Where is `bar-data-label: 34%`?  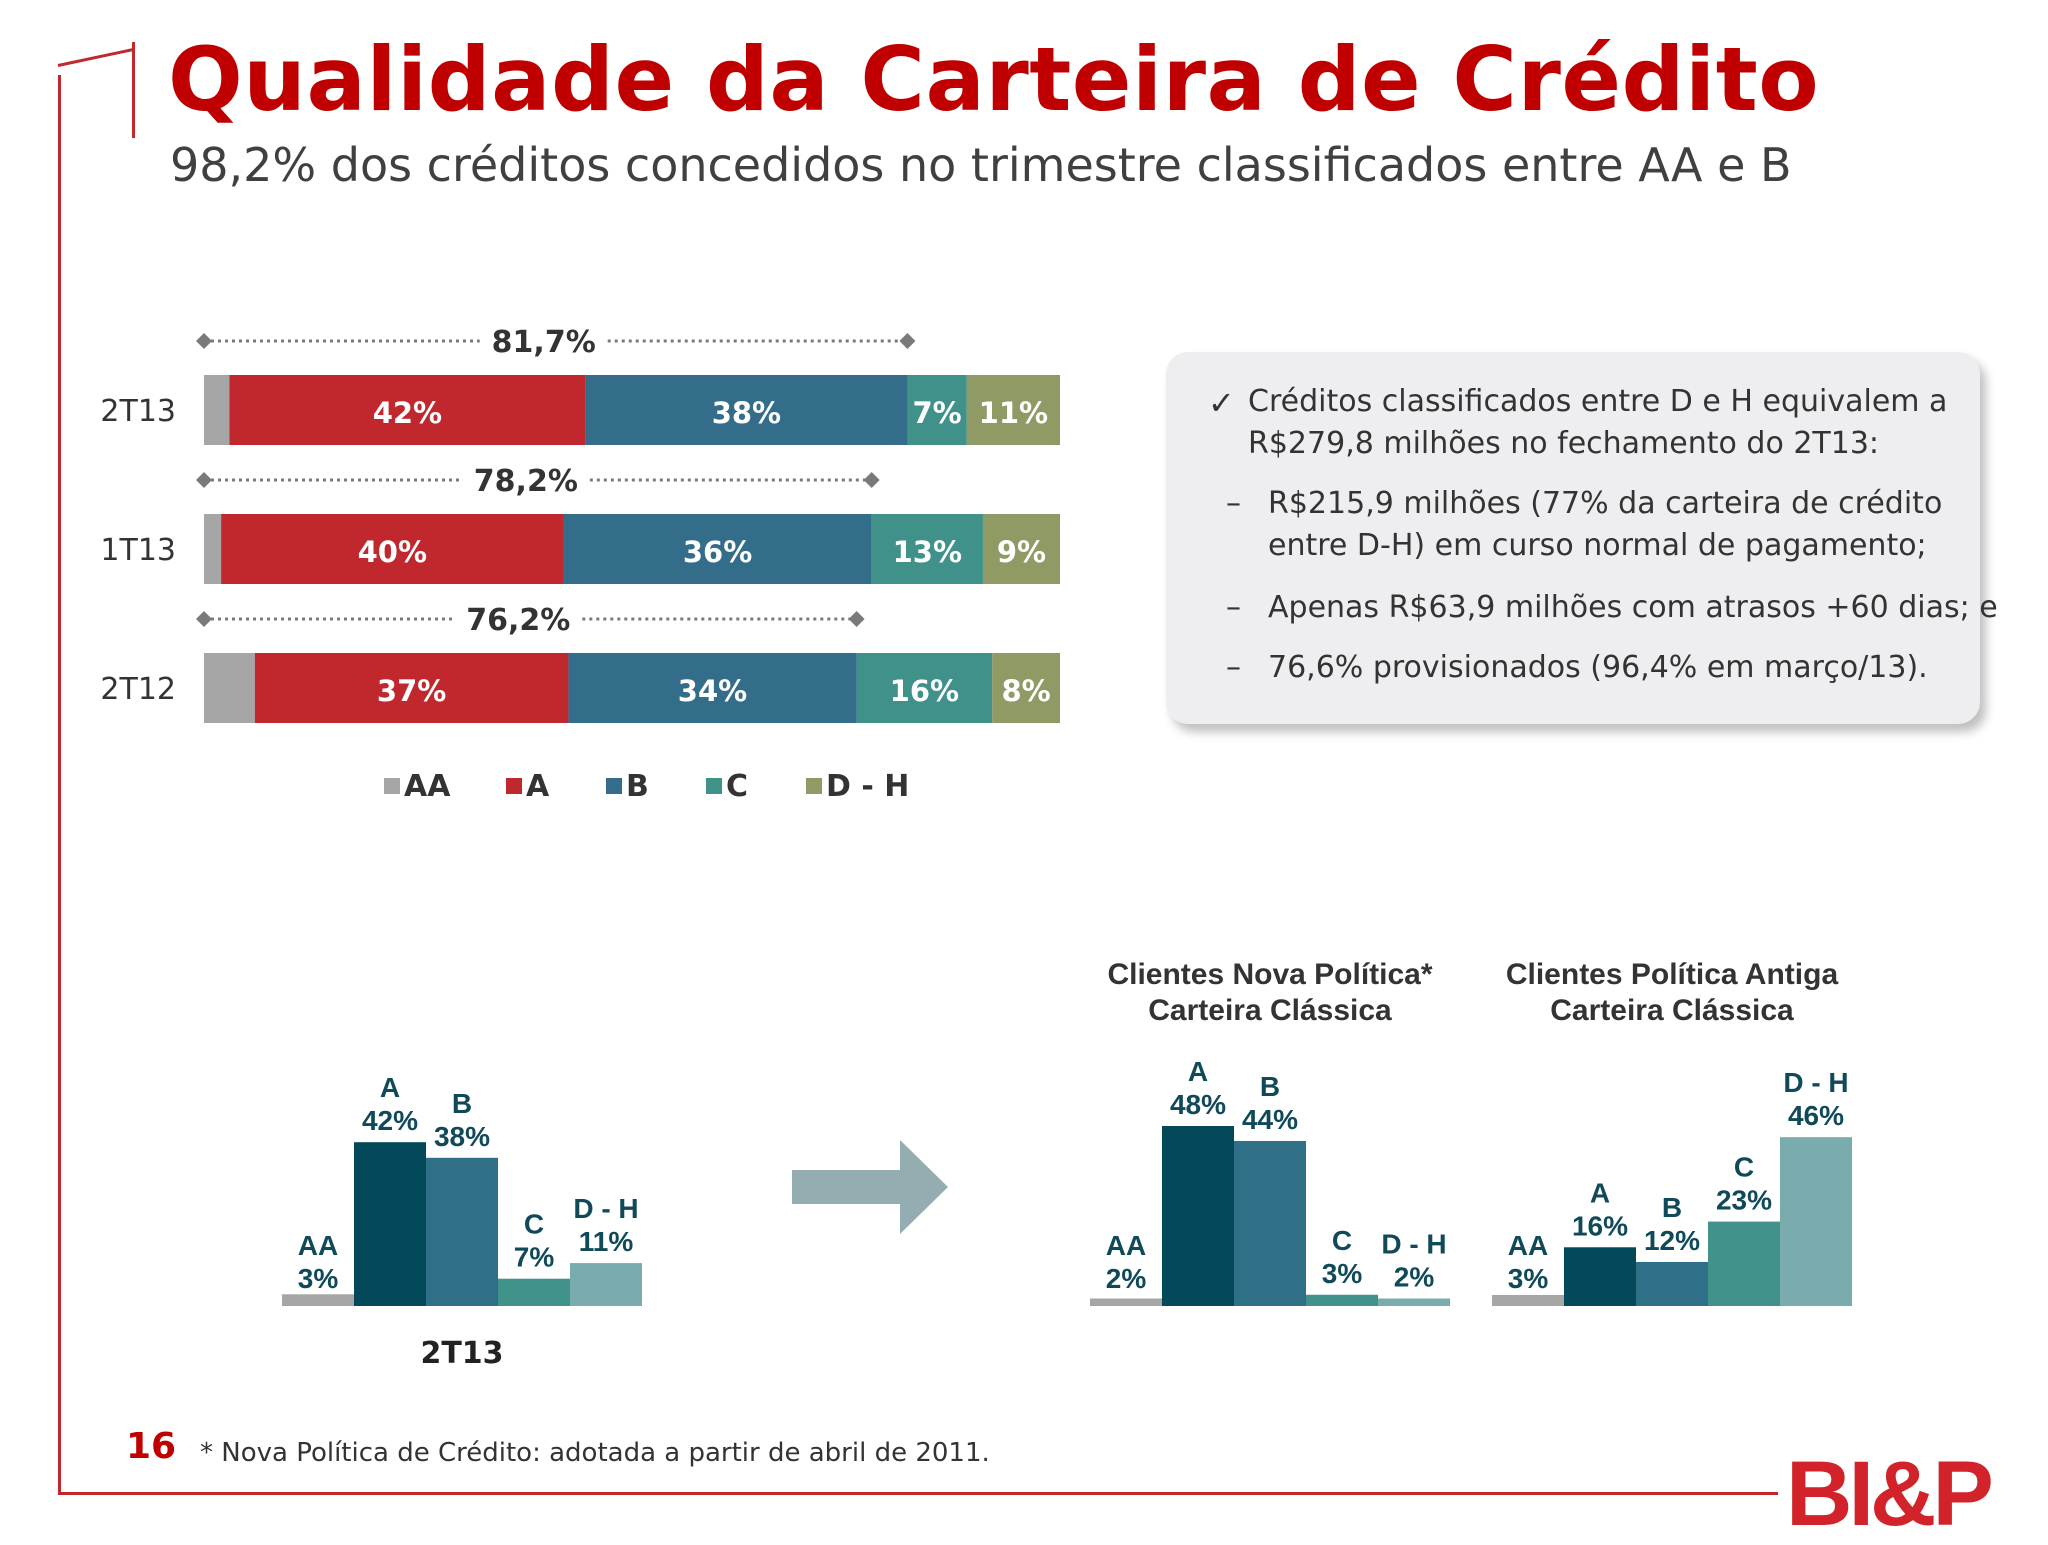 bar-data-label: 34% is located at coordinates (712, 691).